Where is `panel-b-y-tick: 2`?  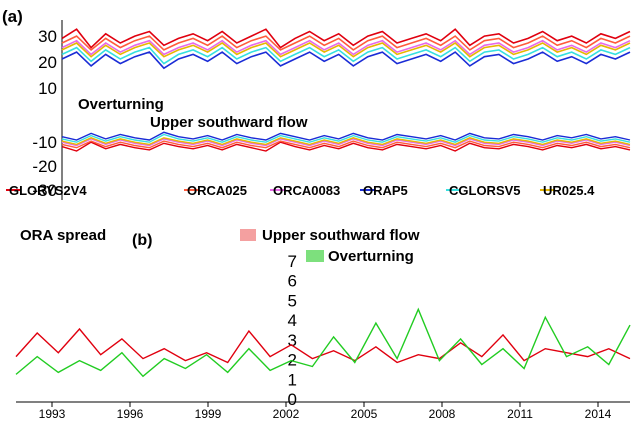
panel-b-y-tick: 2 is located at coordinates (292, 360).